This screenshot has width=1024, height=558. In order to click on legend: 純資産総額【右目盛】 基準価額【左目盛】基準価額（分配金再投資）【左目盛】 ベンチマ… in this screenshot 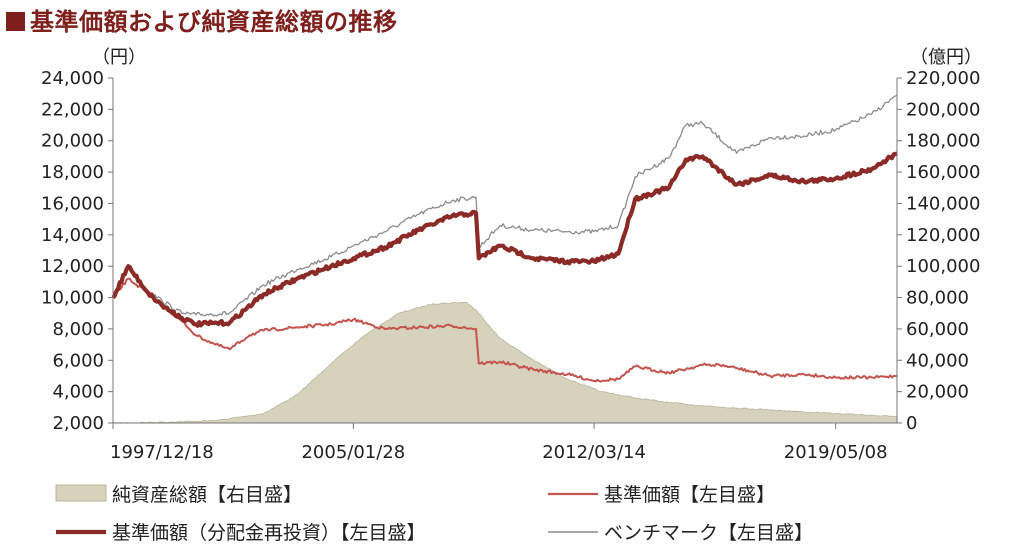, I will do `click(434, 514)`.